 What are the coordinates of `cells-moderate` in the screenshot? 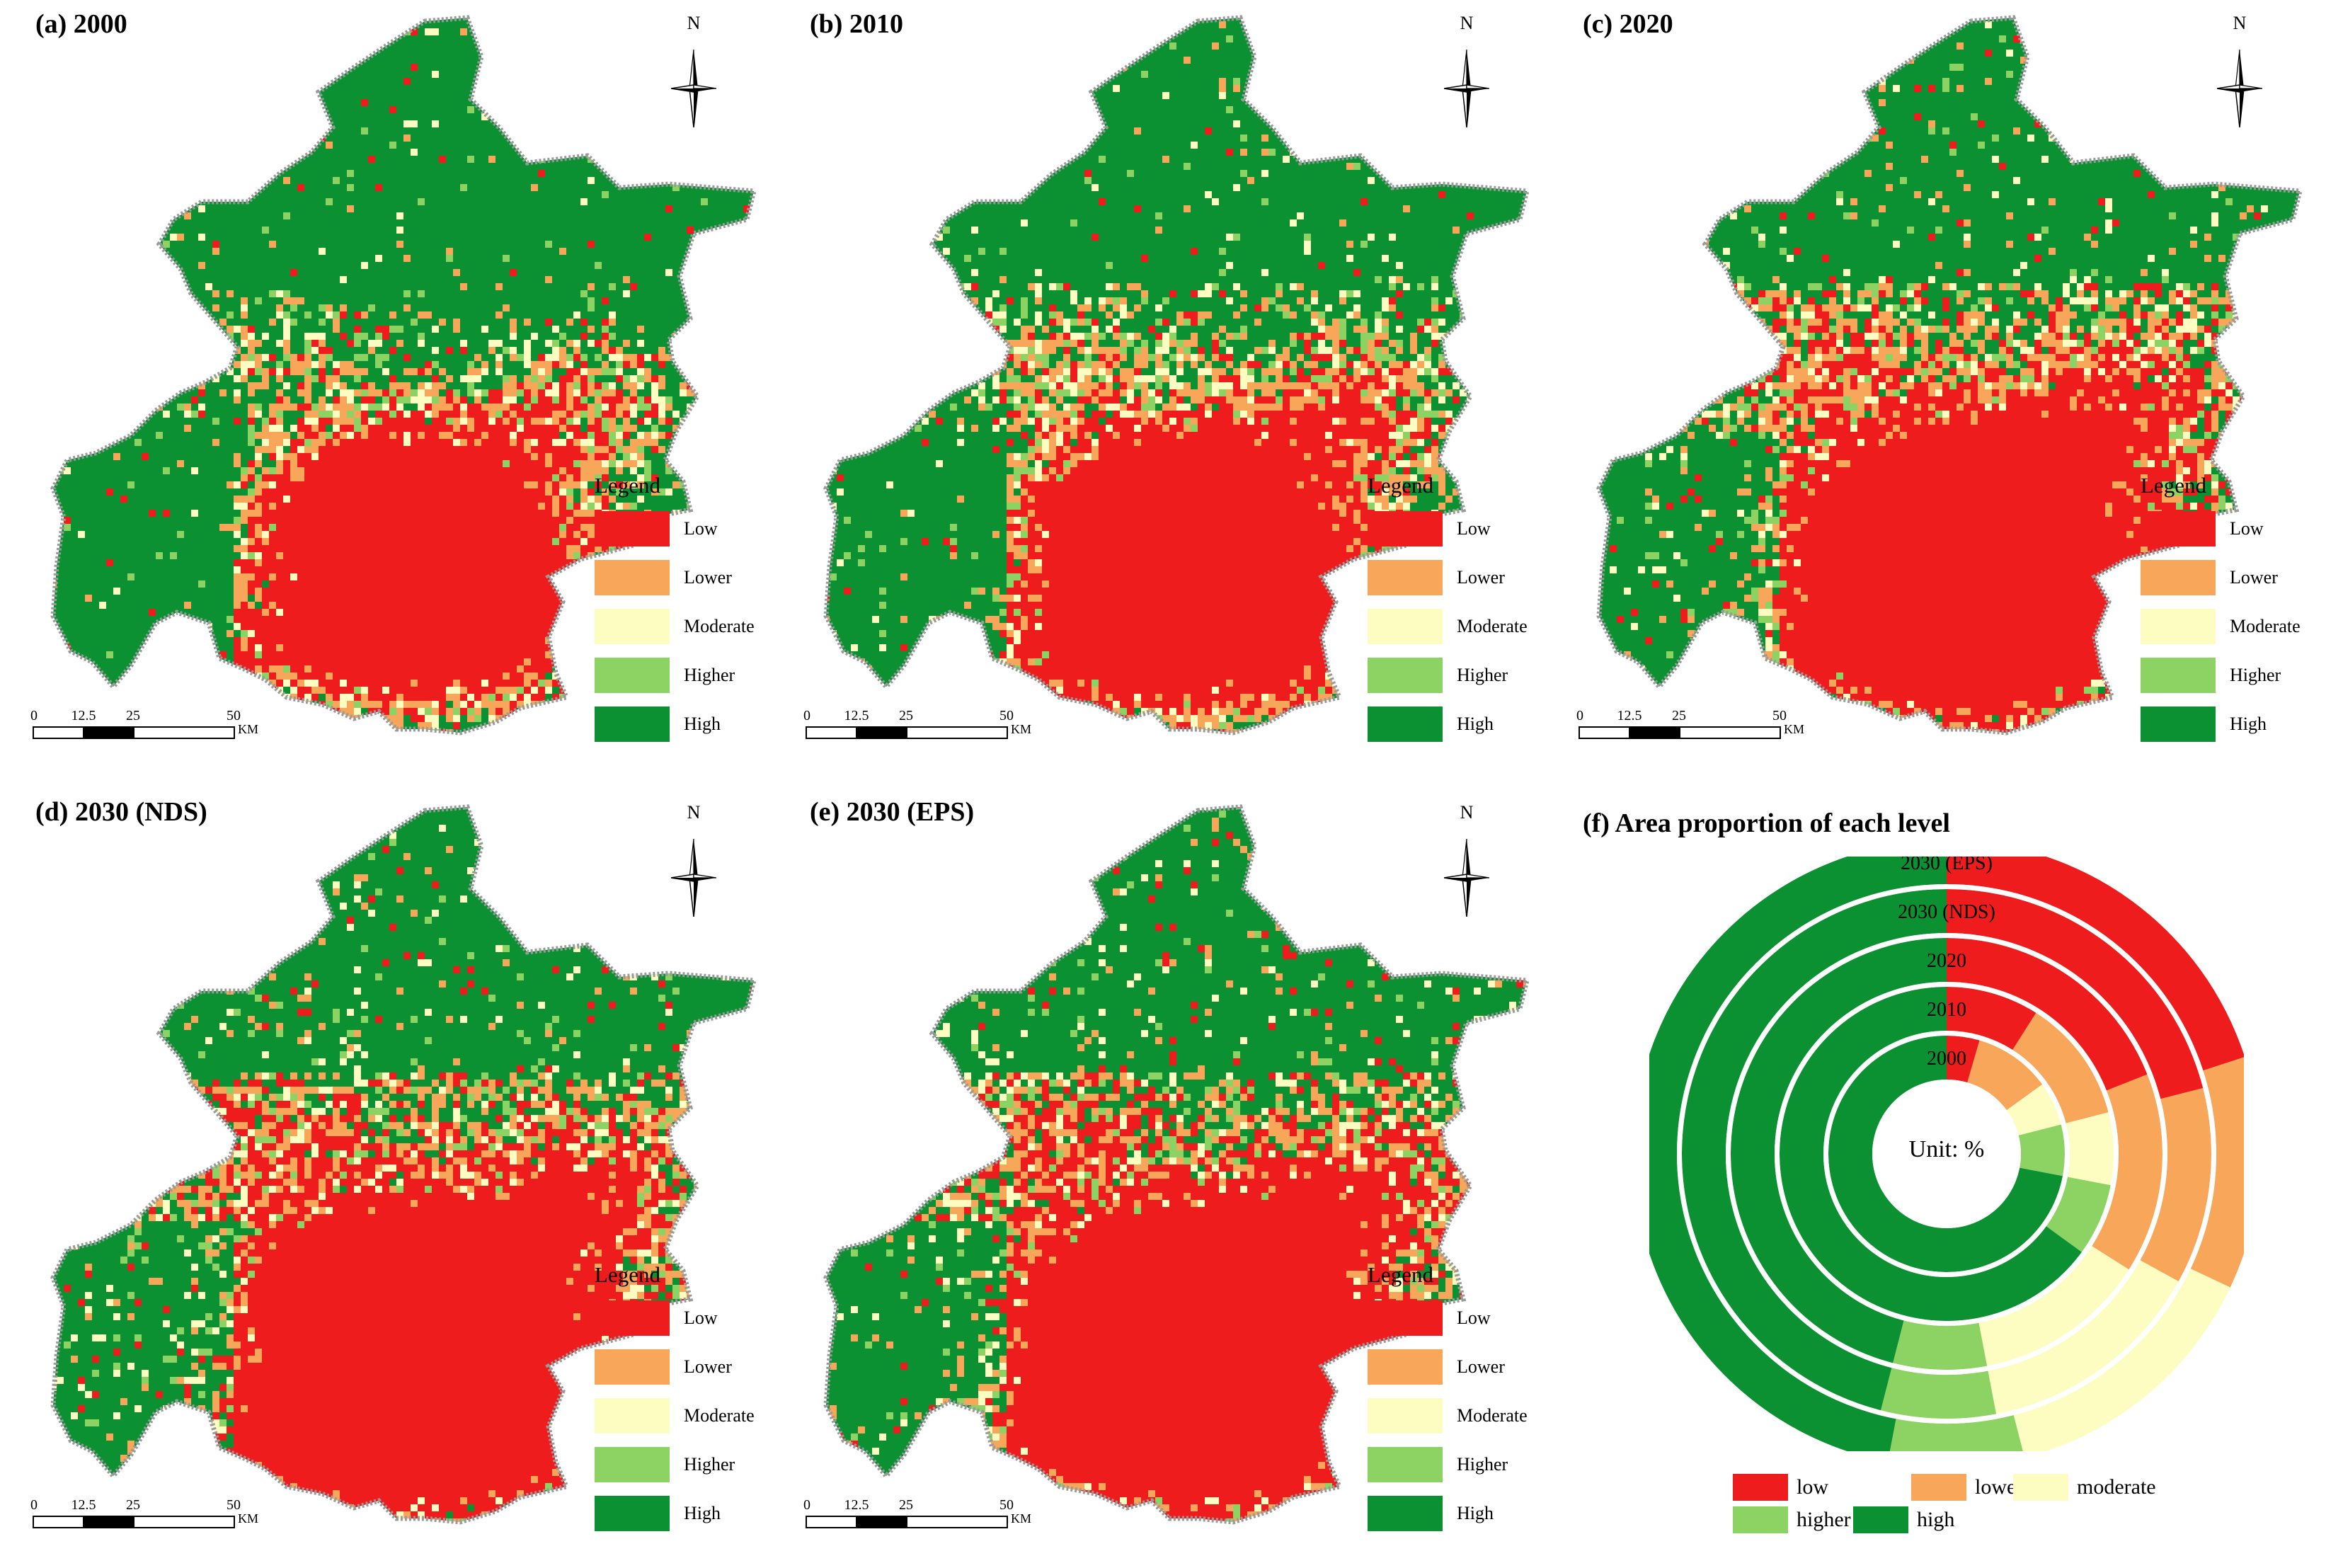 It's located at (1176, 375).